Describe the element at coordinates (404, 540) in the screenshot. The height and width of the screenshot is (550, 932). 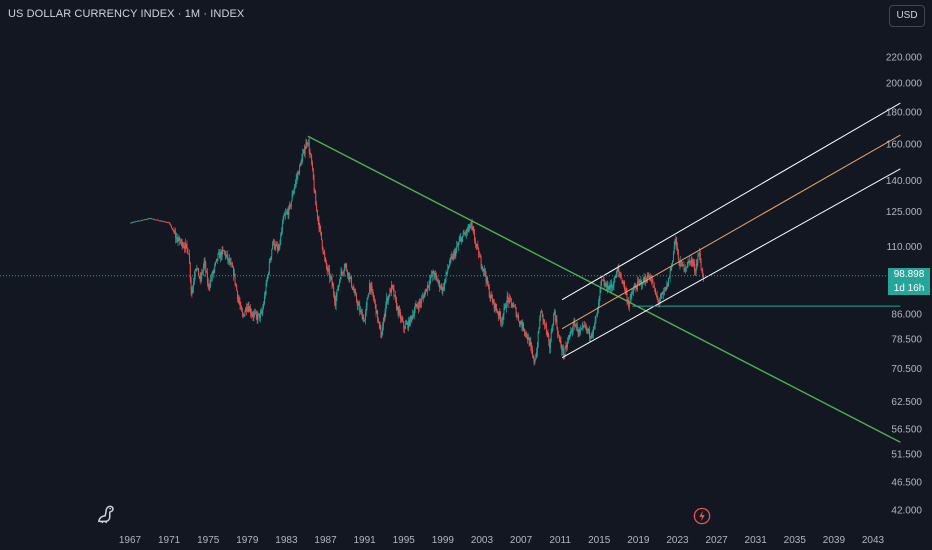
I see `time-tick-label: 1995` at that location.